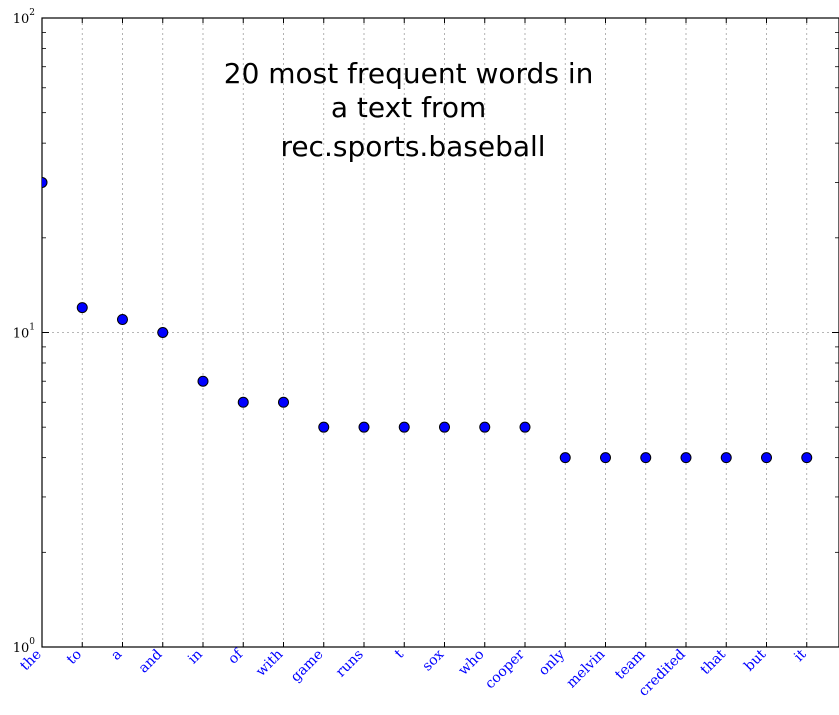 Image resolution: width=839 pixels, height=715 pixels. I want to click on y-tick-label: 10¹, so click(24, 332).